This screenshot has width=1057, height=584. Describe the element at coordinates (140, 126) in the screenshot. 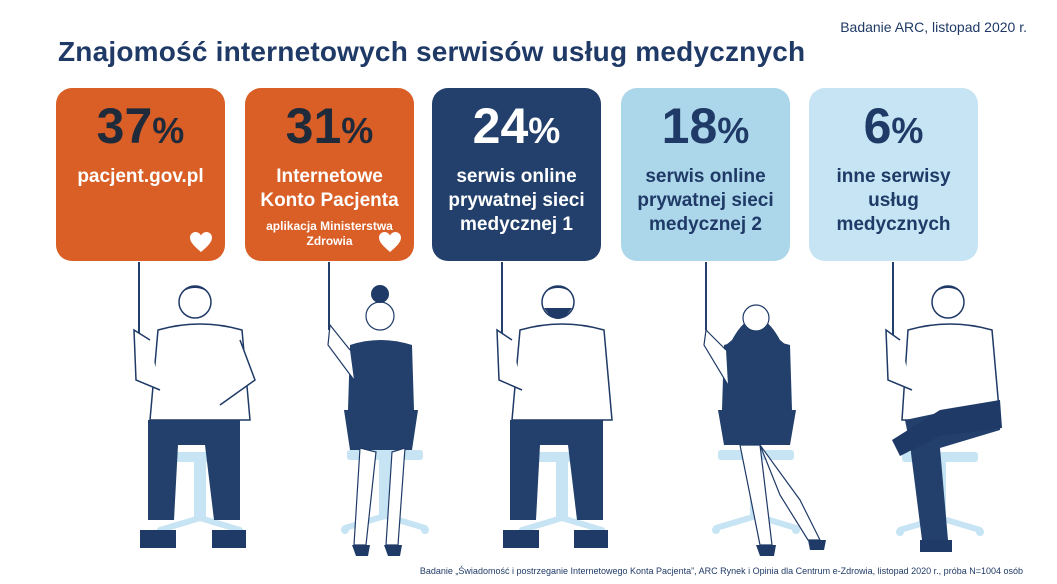

I see `value-label: 37%` at that location.